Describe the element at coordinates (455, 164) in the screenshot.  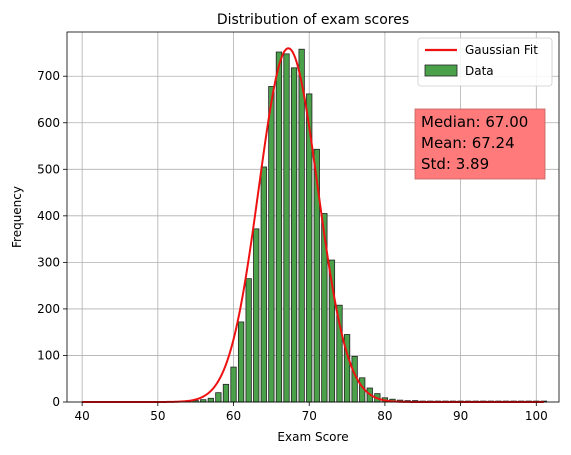
I see `stats-std: Std: 3.89` at that location.